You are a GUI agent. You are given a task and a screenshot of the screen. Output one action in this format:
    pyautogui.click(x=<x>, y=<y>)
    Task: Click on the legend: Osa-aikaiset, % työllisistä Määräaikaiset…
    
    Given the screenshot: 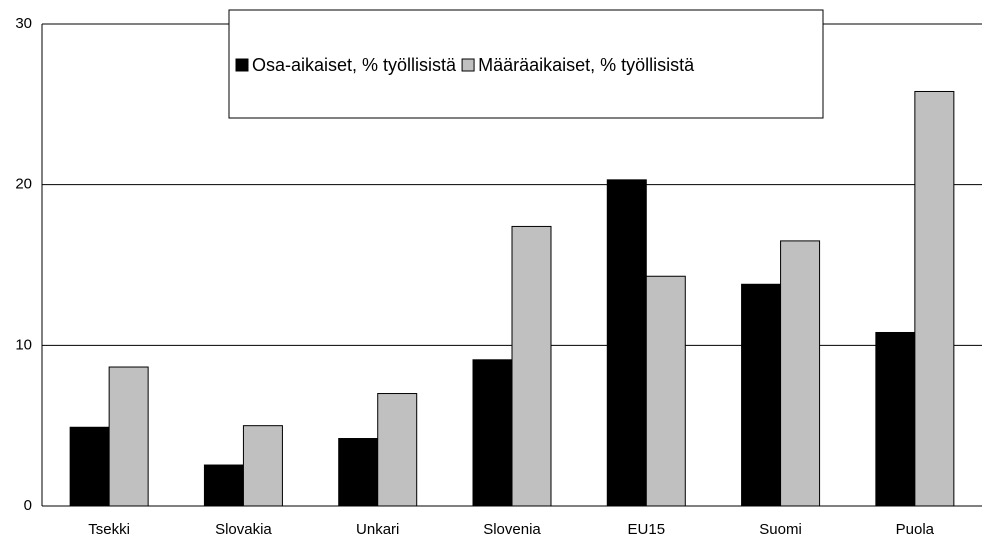 What is the action you would take?
    pyautogui.click(x=526, y=64)
    